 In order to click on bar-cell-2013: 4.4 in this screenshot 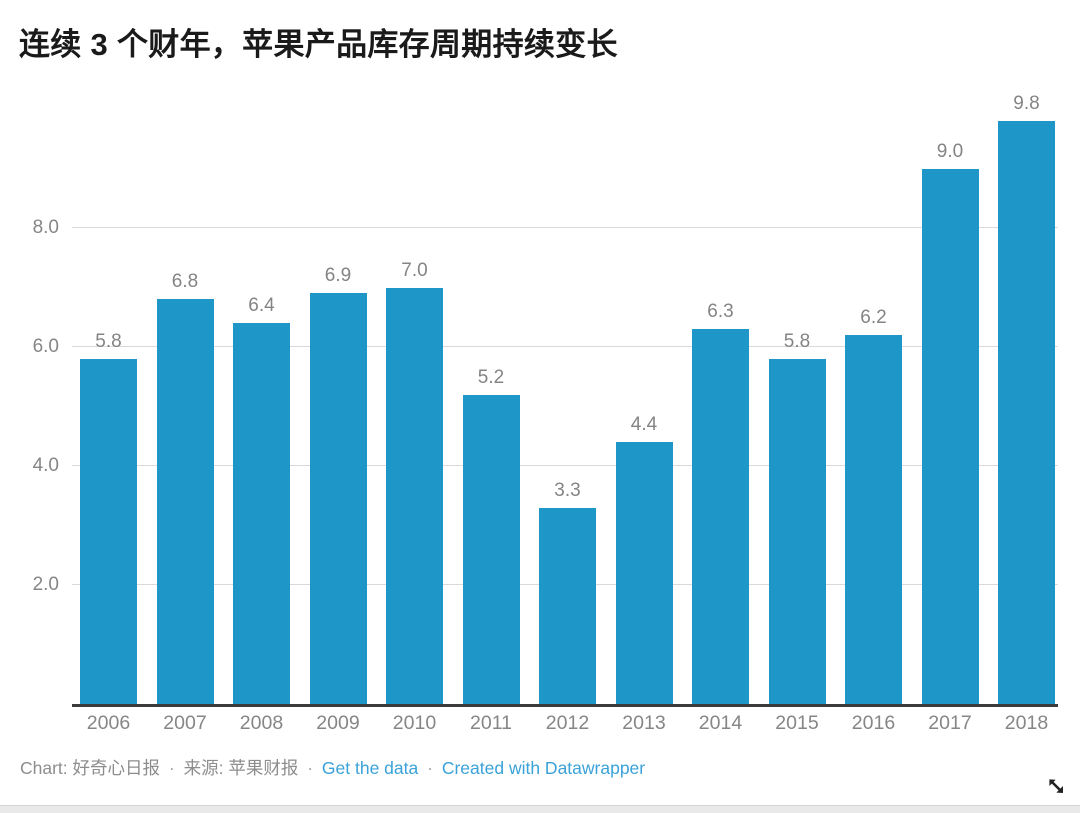, I will do `click(644, 559)`.